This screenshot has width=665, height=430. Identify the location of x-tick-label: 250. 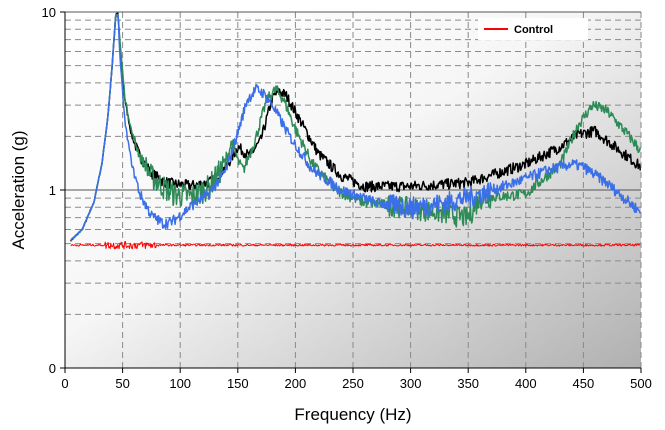
(353, 383).